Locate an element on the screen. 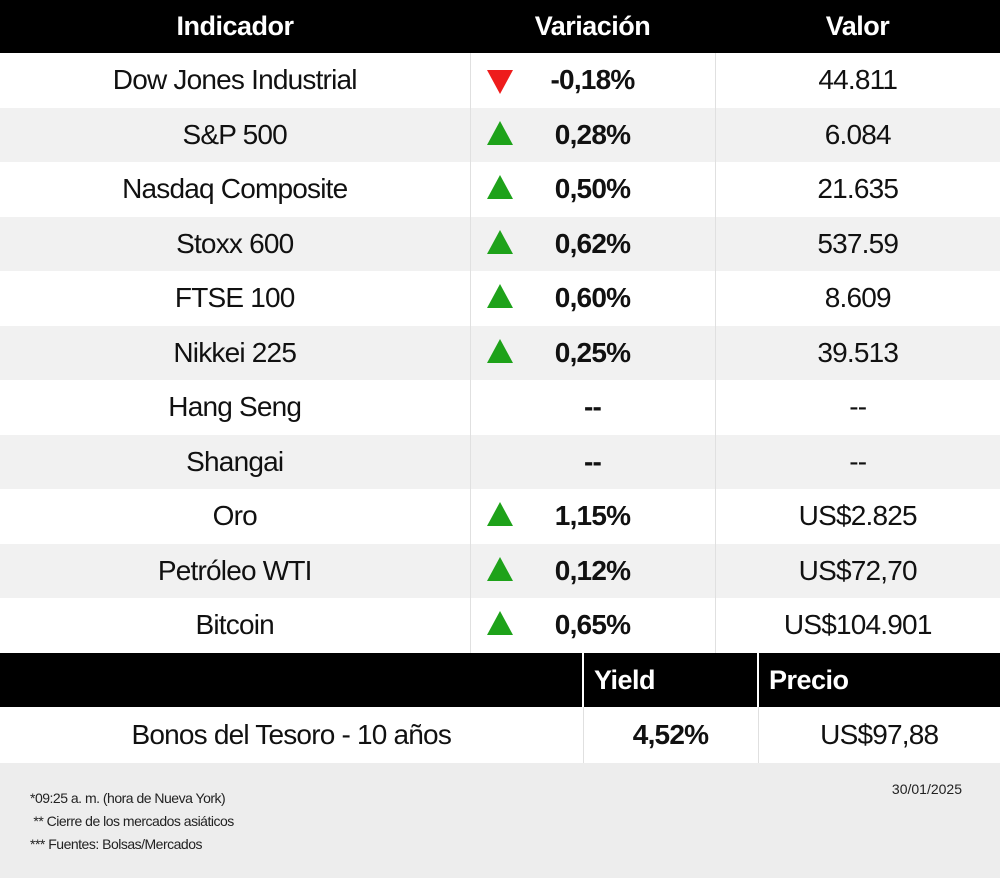 The width and height of the screenshot is (1000, 878). variation-value: 0,60% is located at coordinates (592, 298).